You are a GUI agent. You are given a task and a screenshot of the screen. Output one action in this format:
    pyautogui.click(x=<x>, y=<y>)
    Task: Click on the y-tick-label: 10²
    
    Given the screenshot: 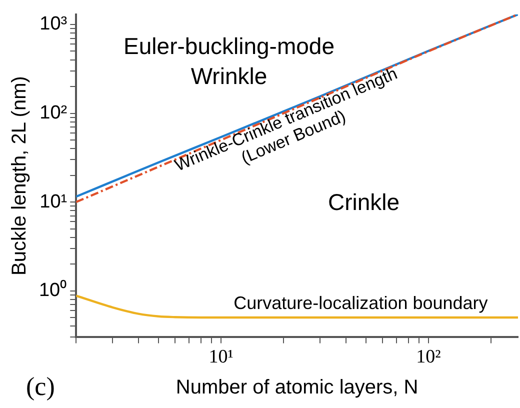 What is the action you would take?
    pyautogui.click(x=54, y=113)
    